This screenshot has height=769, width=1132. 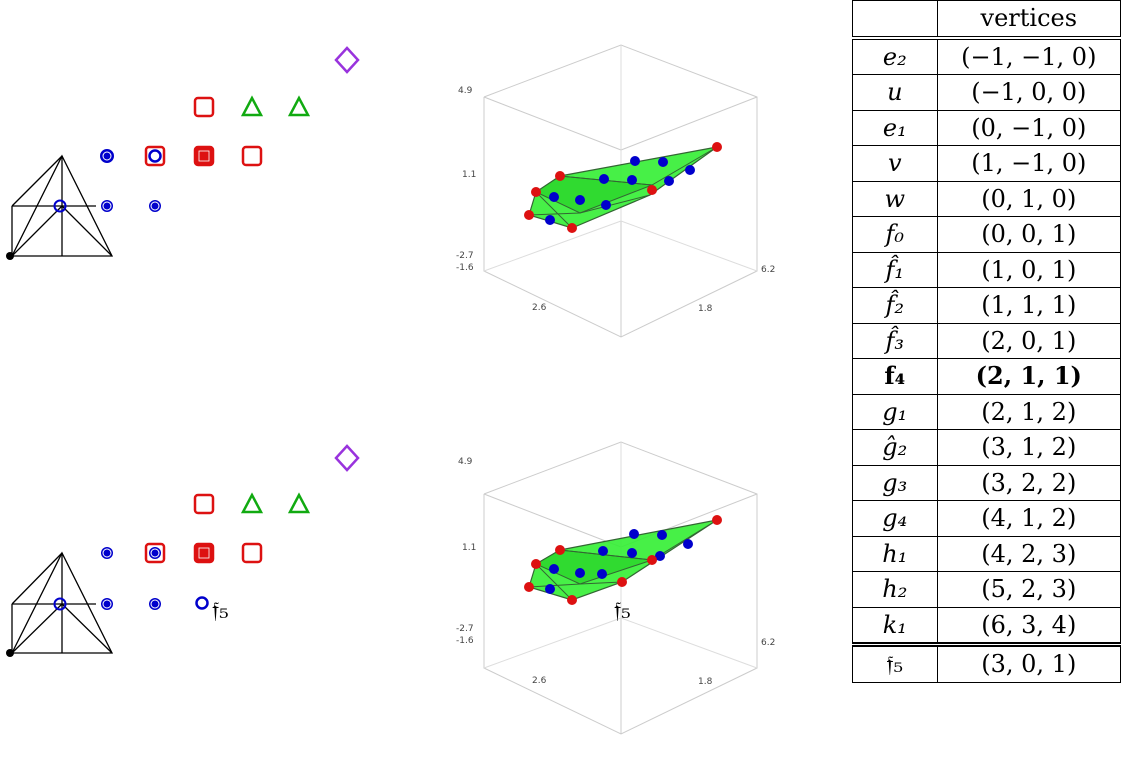 I want to click on vertex-coordinates: (4, 2, 3), so click(x=1029, y=553).